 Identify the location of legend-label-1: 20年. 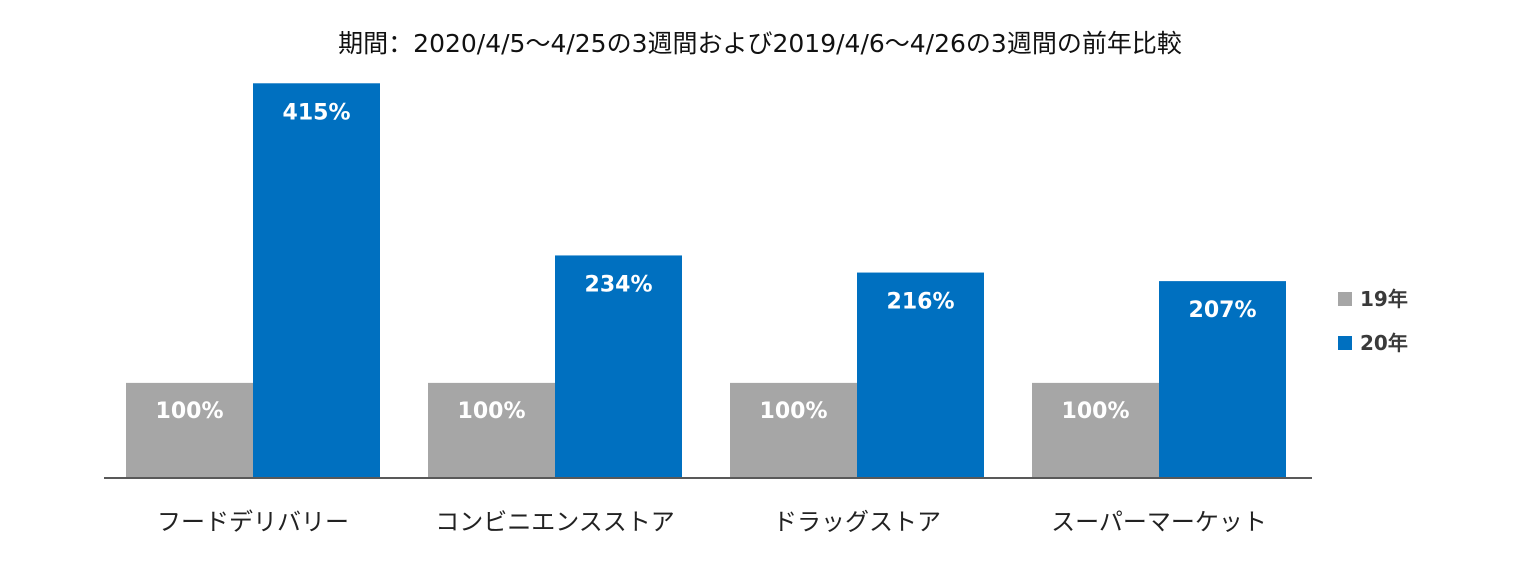
(1384, 343).